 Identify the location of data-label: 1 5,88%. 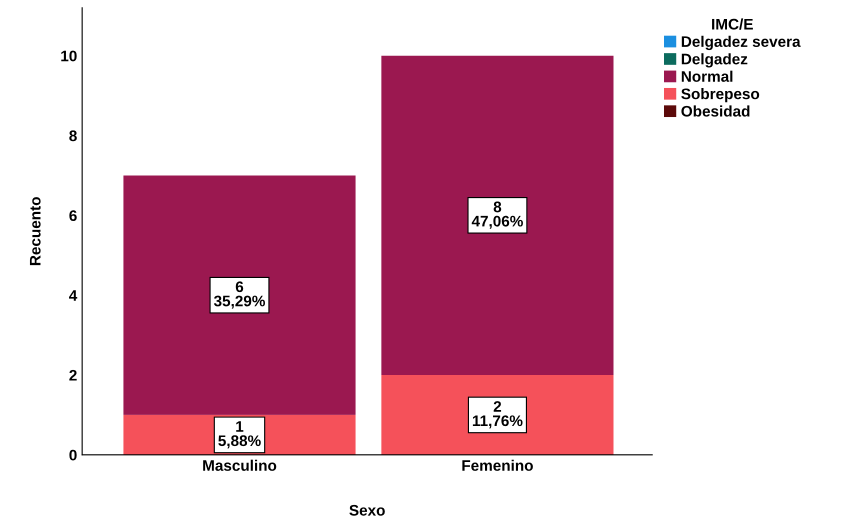
(239, 434).